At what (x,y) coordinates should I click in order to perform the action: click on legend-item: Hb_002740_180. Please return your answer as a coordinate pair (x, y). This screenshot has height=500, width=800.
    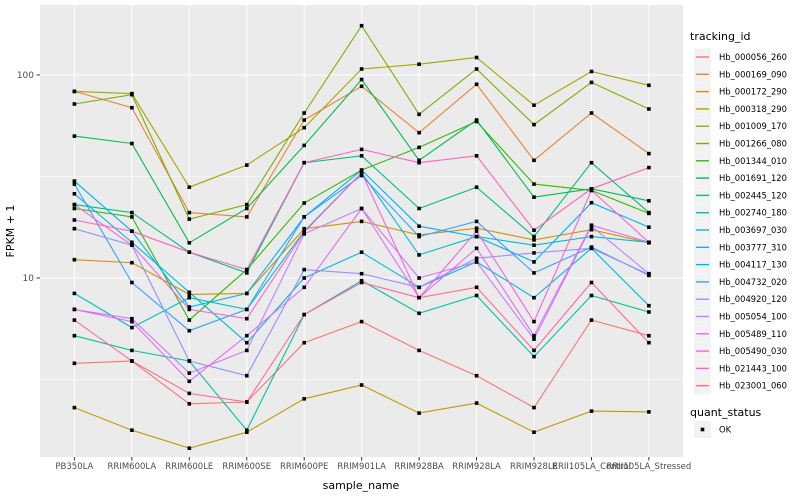
    Looking at the image, I should click on (740, 213).